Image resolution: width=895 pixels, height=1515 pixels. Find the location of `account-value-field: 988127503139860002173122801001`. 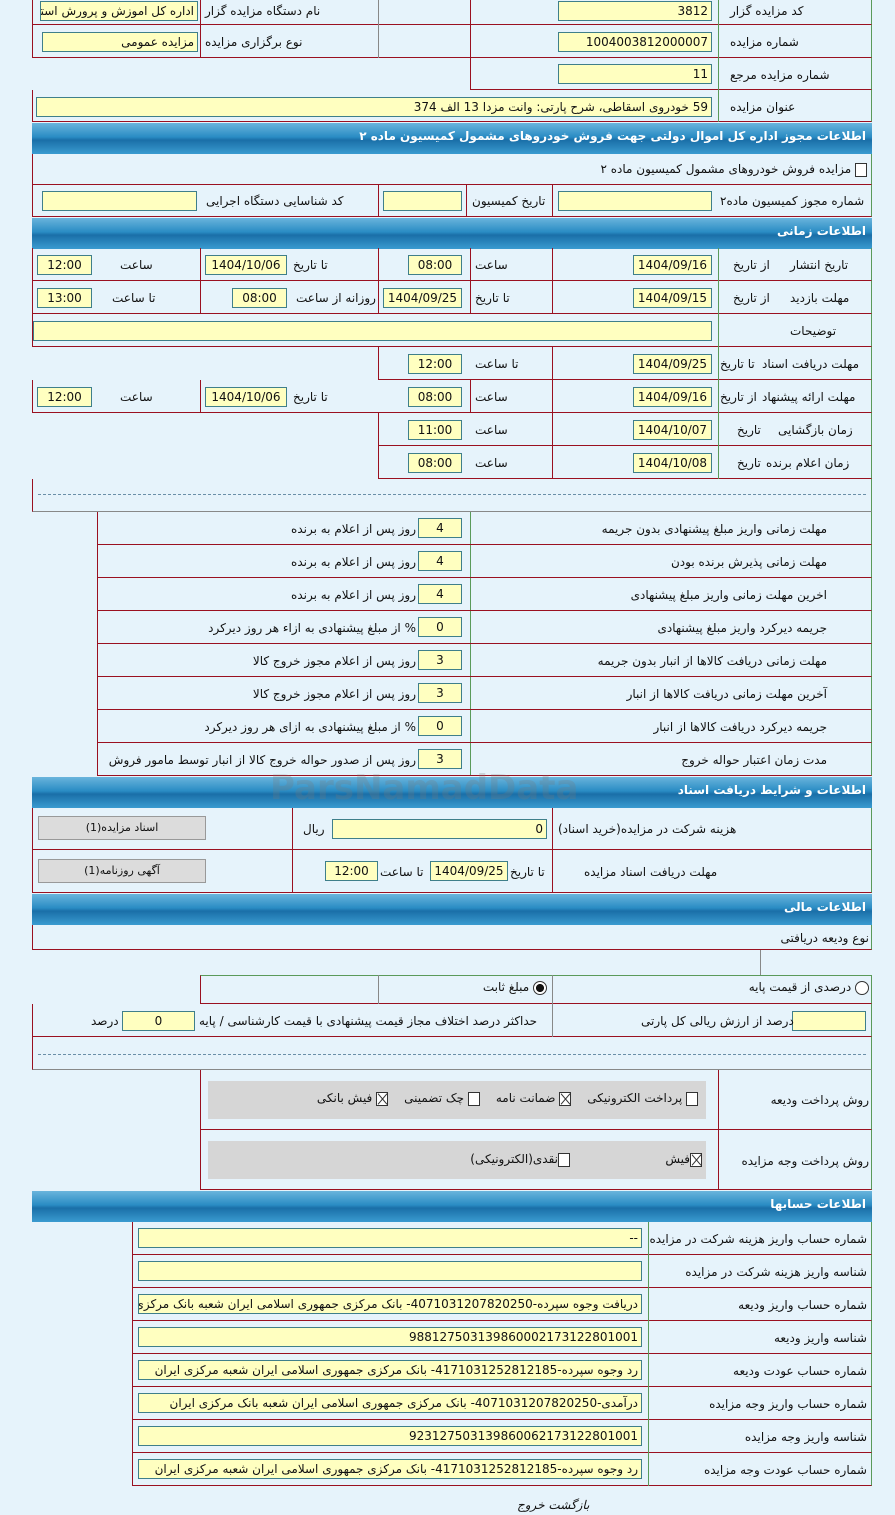

account-value-field: 988127503139860002173122801001 is located at coordinates (390, 1337).